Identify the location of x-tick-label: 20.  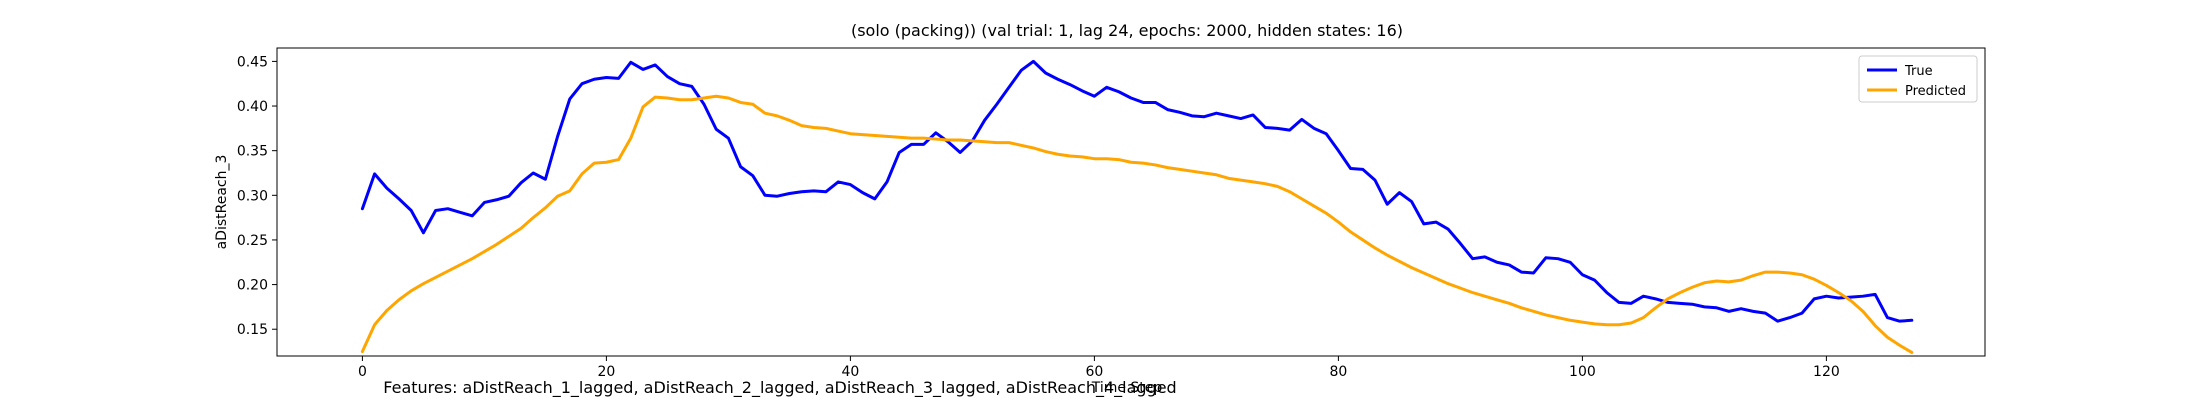
(606, 372).